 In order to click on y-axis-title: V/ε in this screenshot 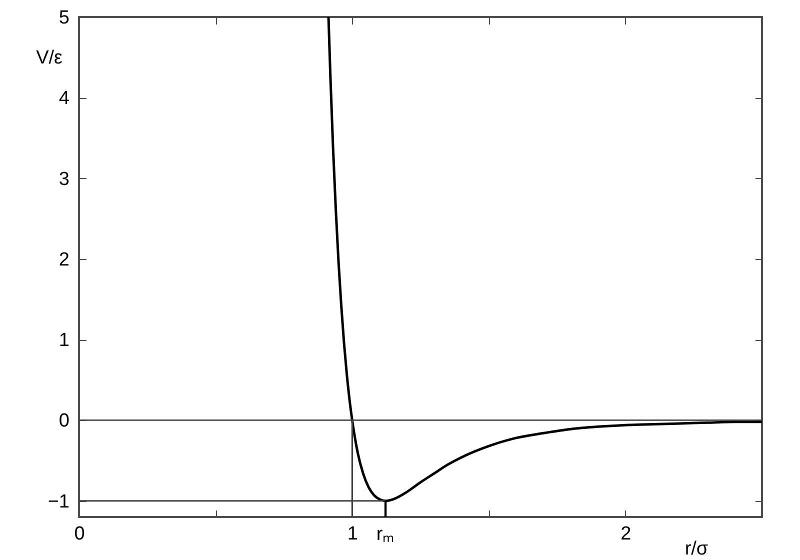, I will do `click(50, 58)`.